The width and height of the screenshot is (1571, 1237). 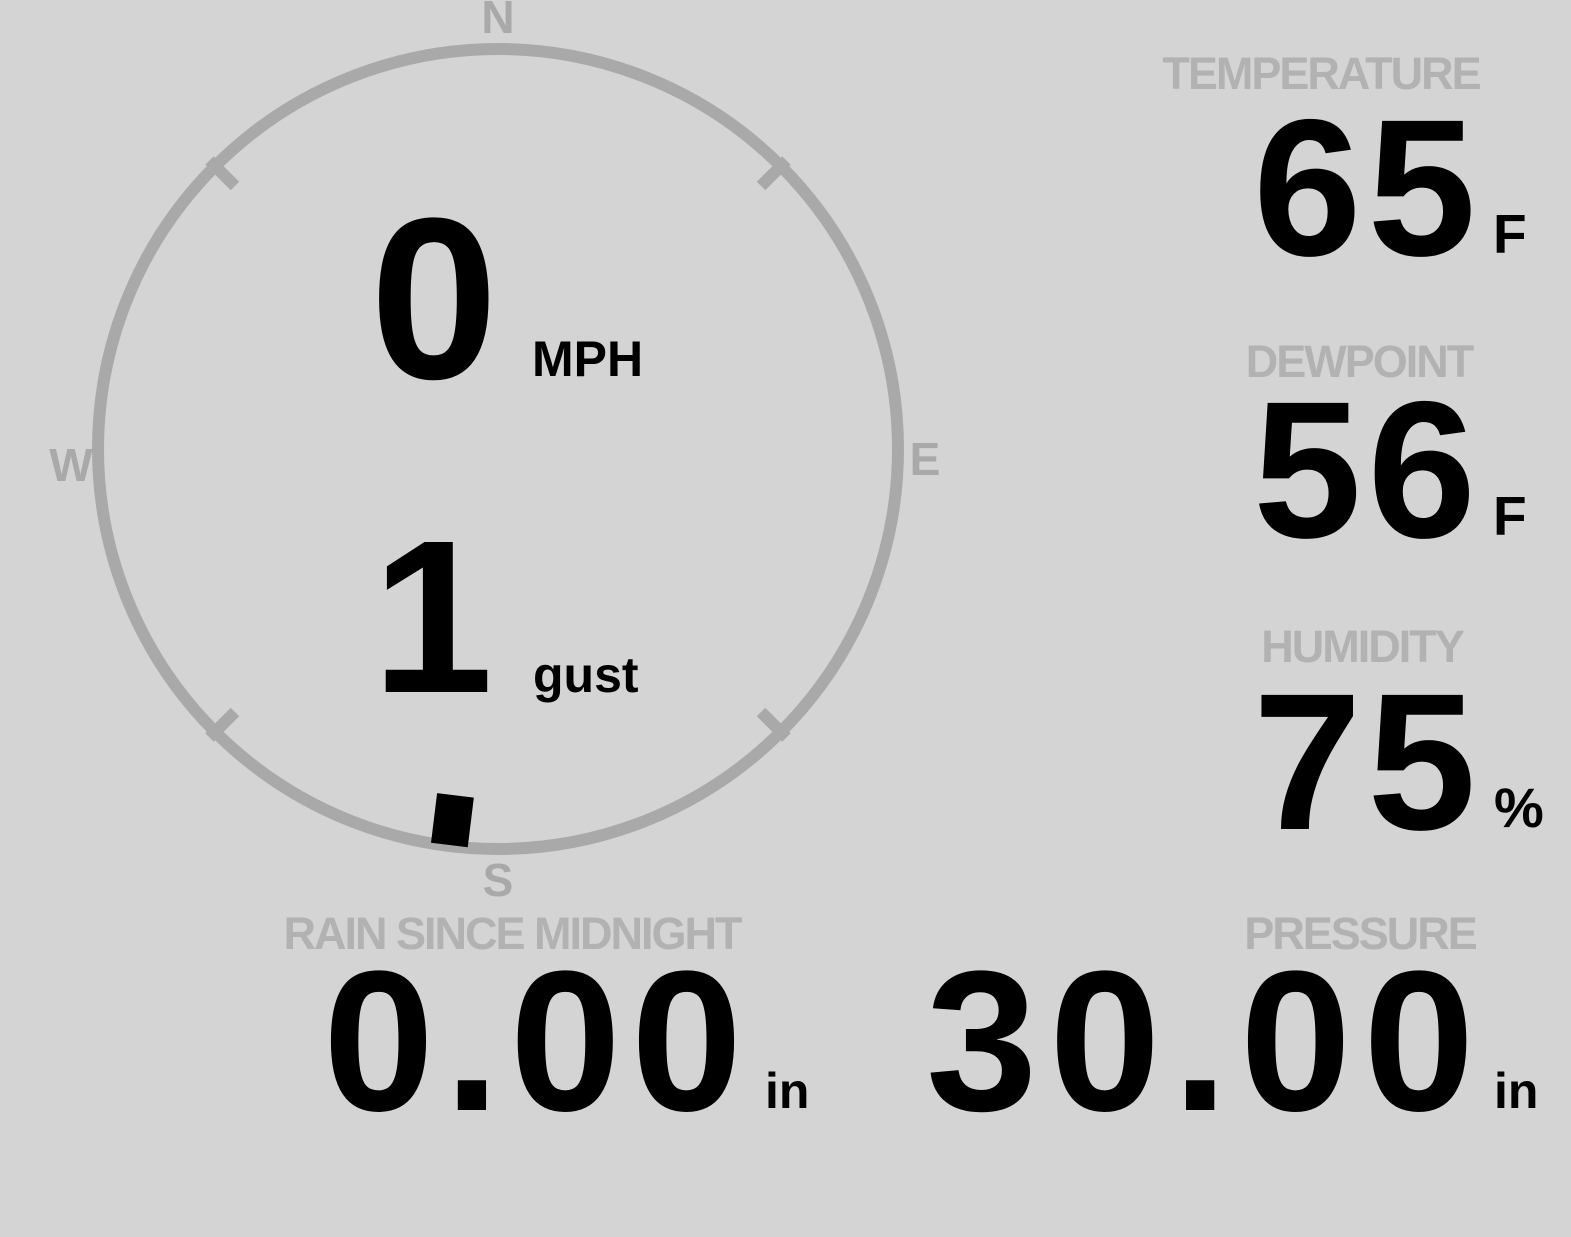 I want to click on humidity-unit: %, so click(x=1519, y=807).